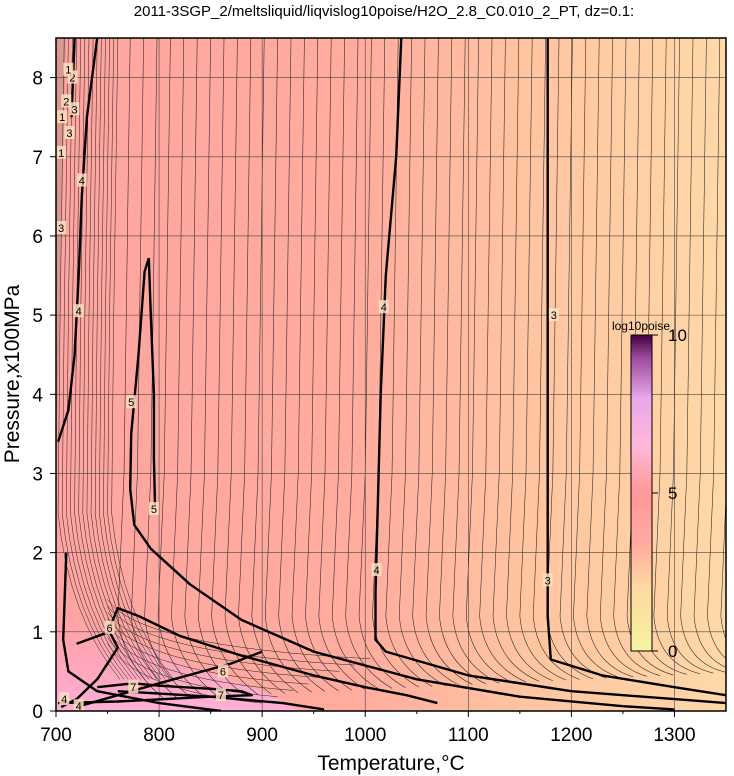  Describe the element at coordinates (37, 633) in the screenshot. I see `y-tick-label: 1` at that location.